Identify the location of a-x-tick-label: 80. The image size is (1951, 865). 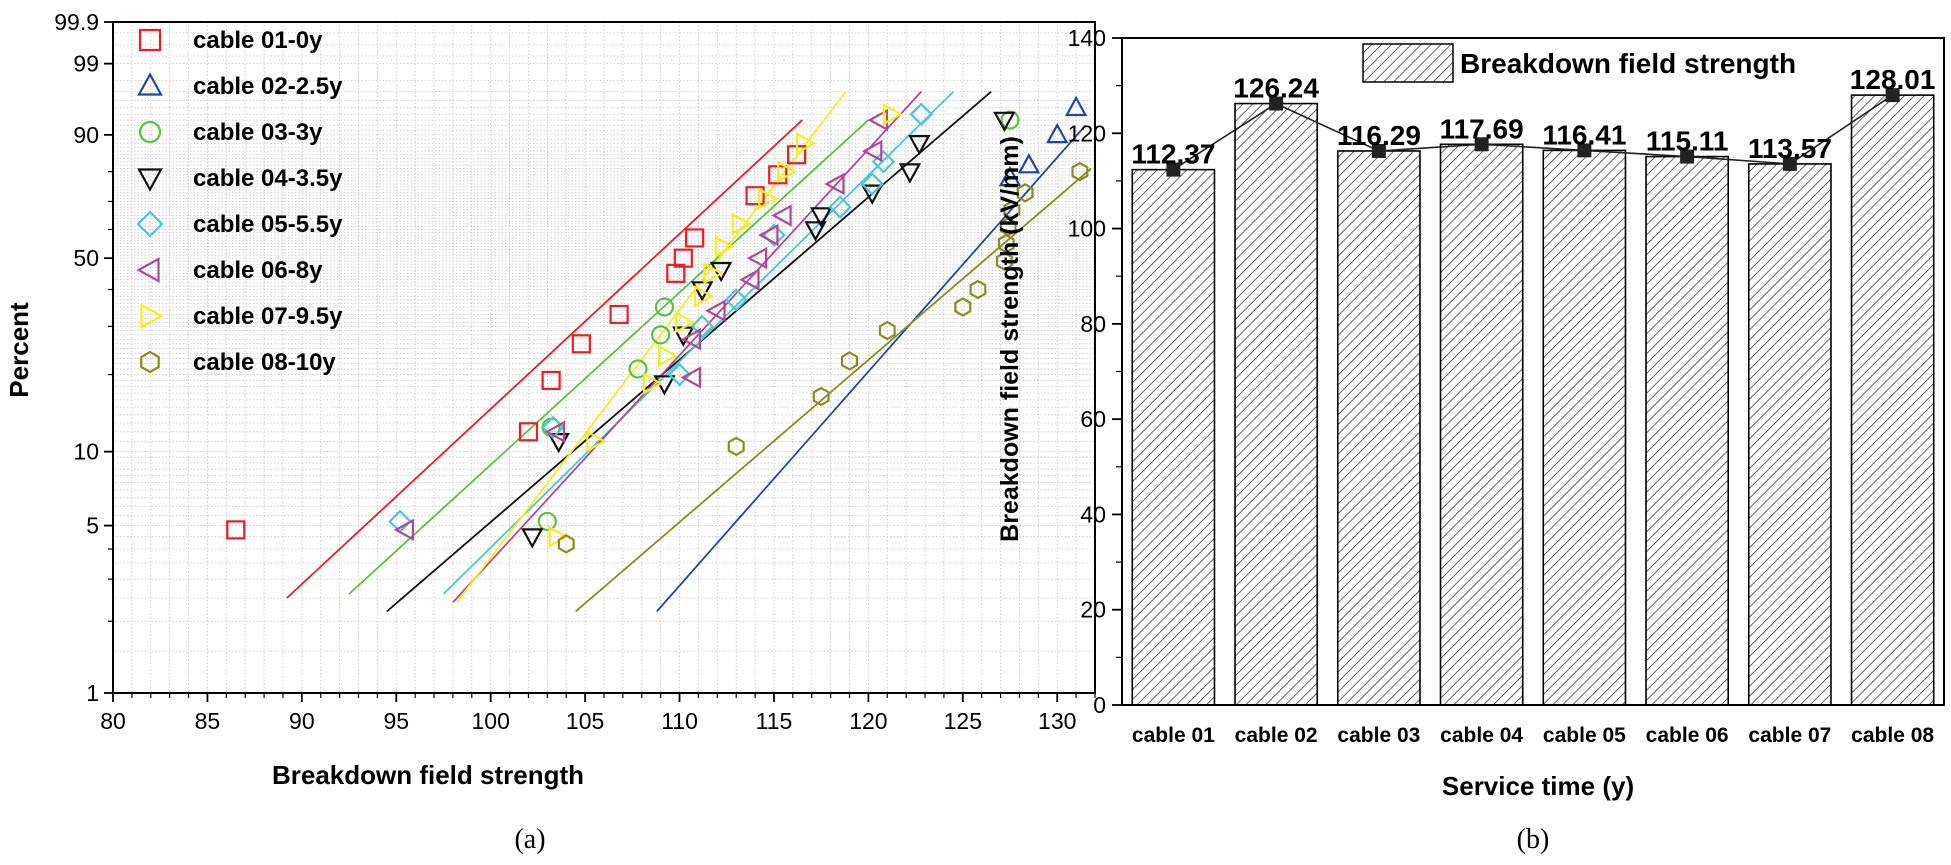
(113, 721).